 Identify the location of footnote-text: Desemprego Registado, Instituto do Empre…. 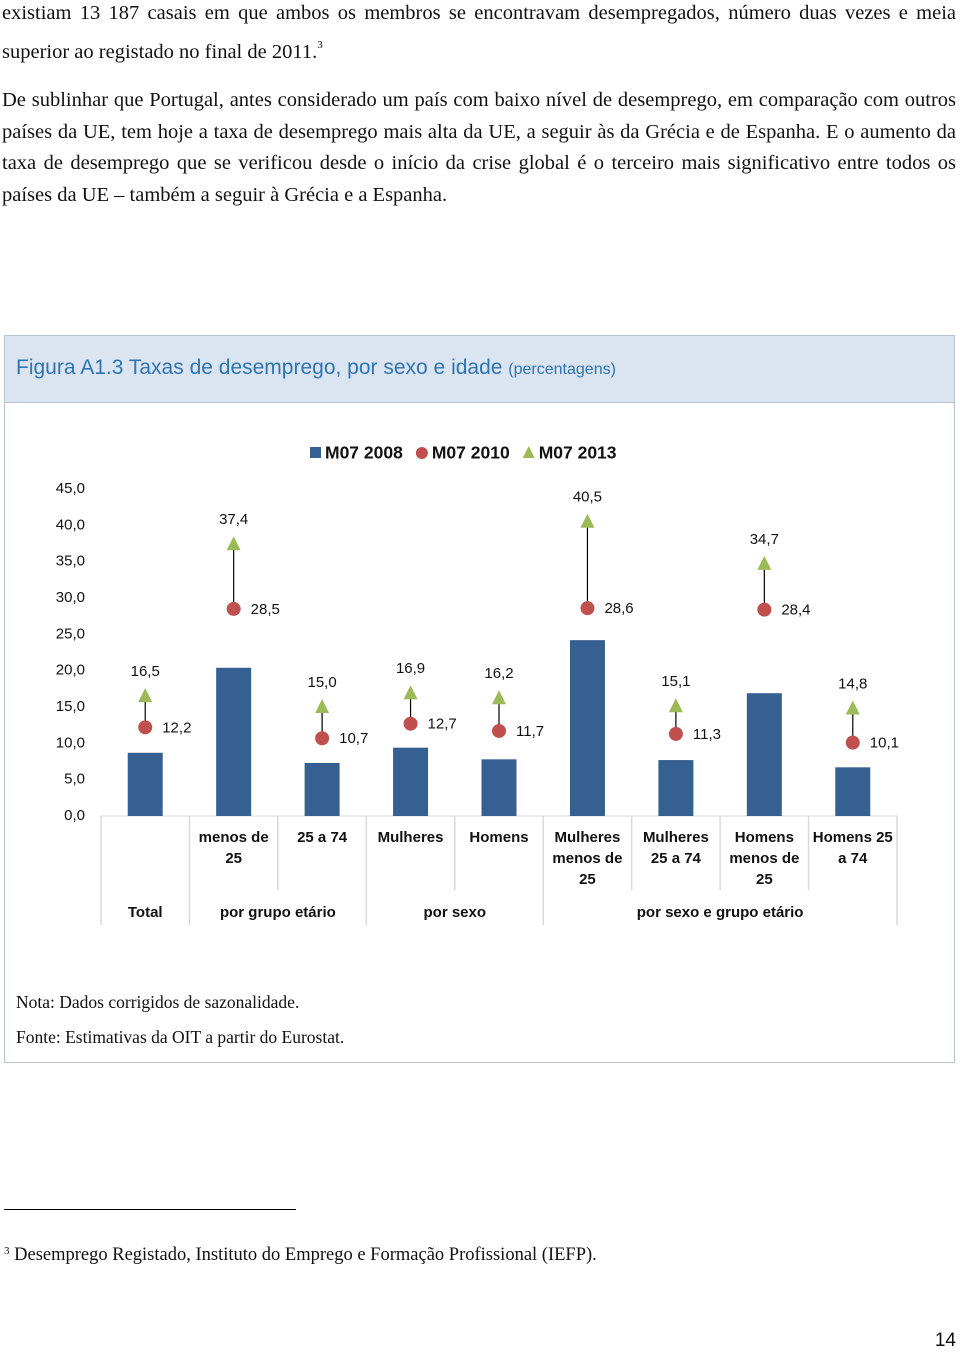
(305, 1255).